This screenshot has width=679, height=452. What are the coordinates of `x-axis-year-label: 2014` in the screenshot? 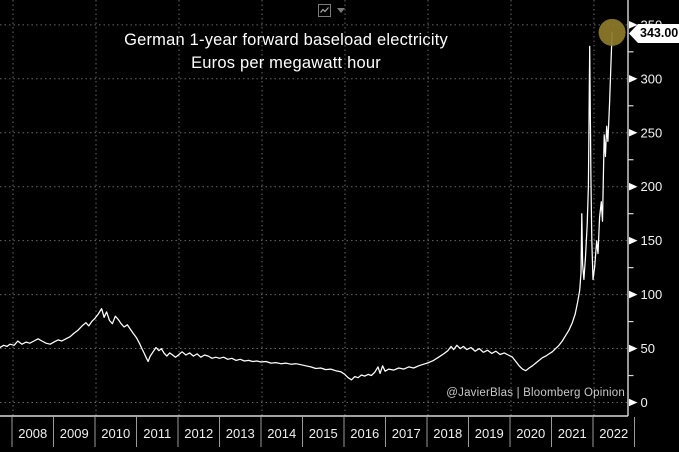 It's located at (281, 433).